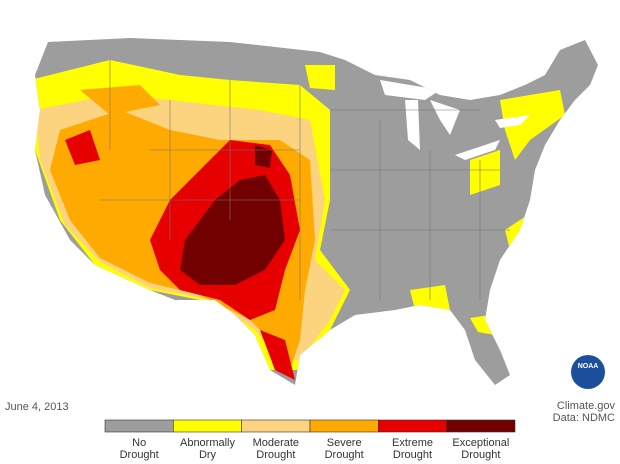  I want to click on legend-label: Severe, so click(344, 443).